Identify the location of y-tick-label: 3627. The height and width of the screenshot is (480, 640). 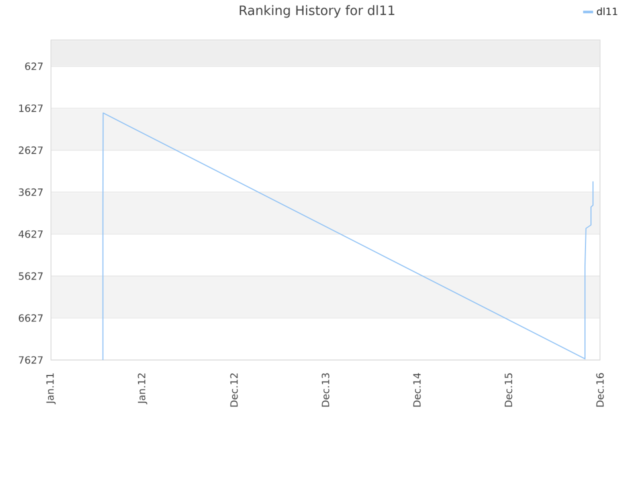
(30, 192).